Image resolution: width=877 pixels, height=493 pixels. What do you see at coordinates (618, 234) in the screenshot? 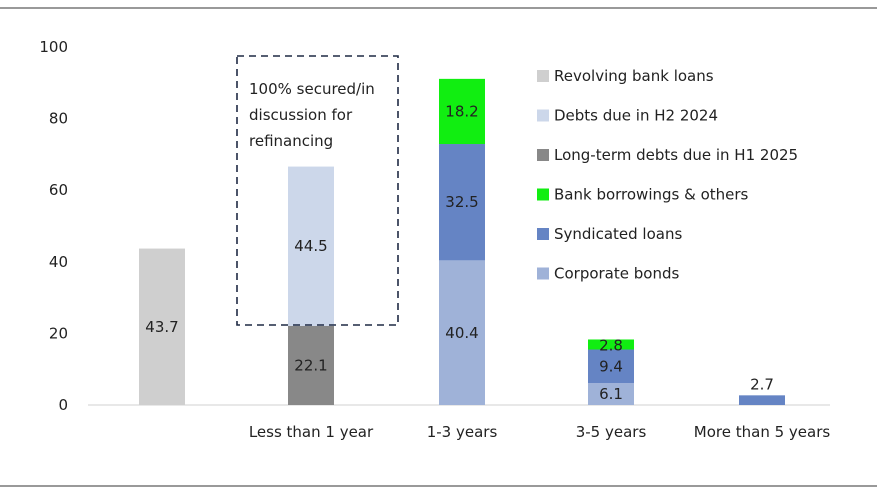
I see `legend-label: Syndicated loans` at bounding box center [618, 234].